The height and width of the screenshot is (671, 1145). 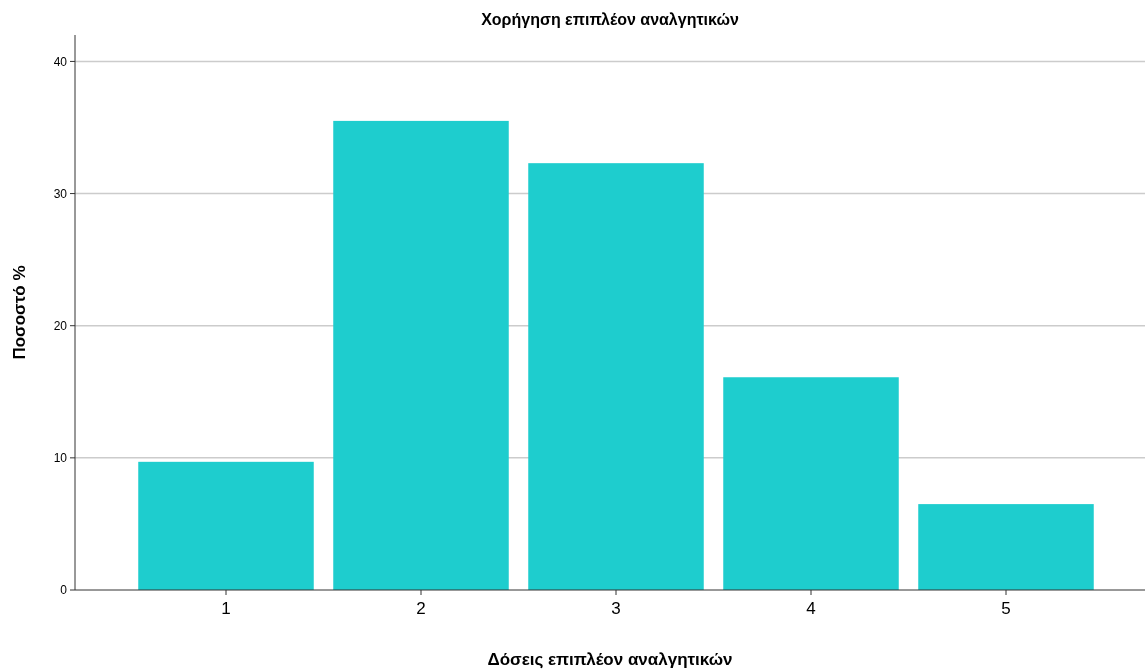 What do you see at coordinates (811, 608) in the screenshot?
I see `x-tick-label: 4` at bounding box center [811, 608].